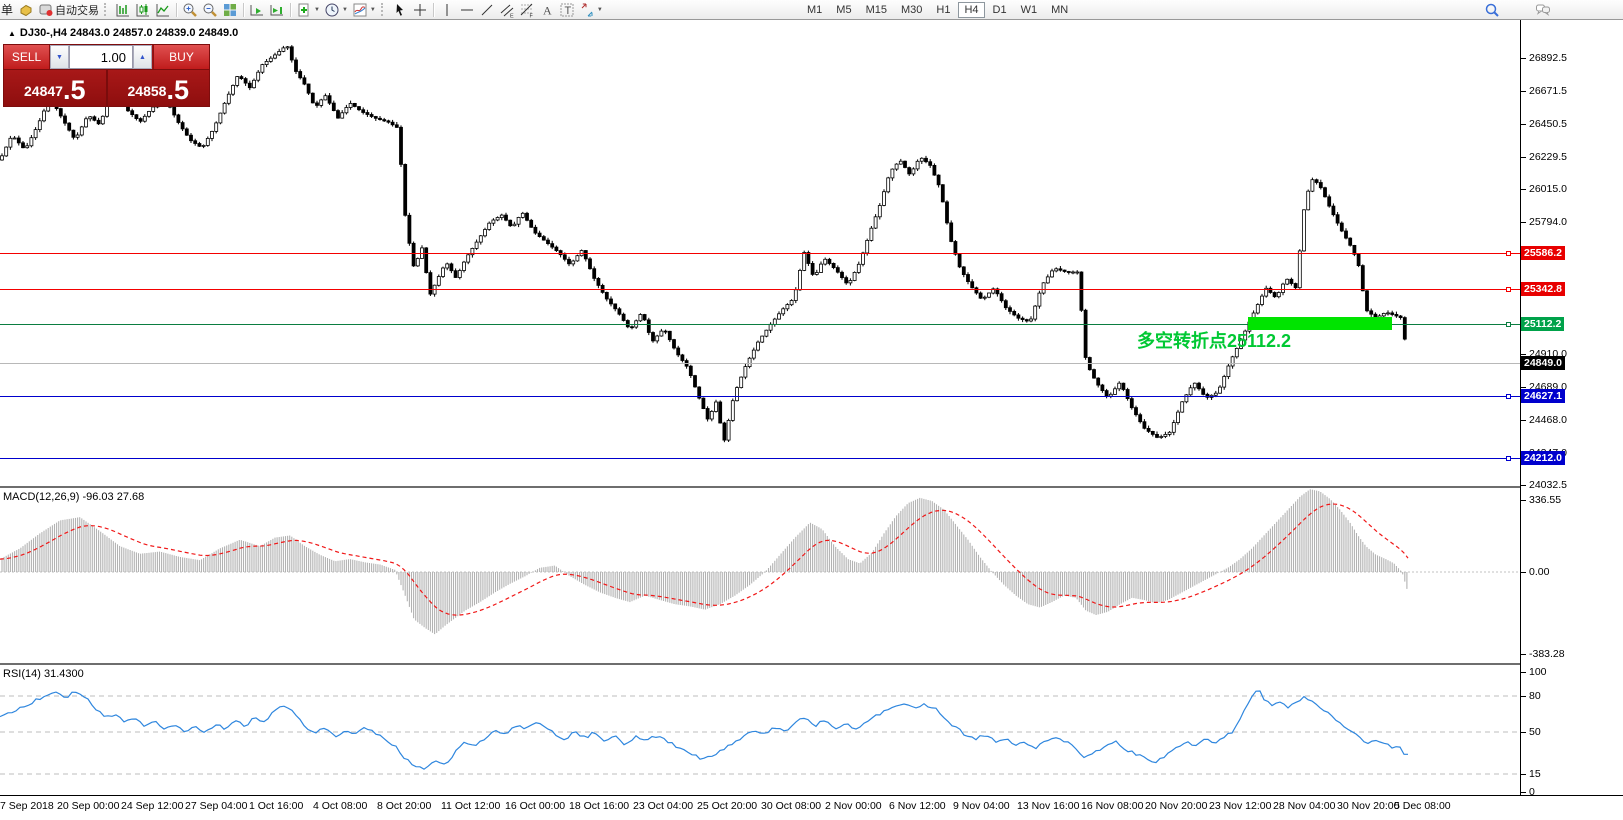 This screenshot has width=1623, height=820. Describe the element at coordinates (981, 806) in the screenshot. I see `time-axis-label: 9 Nov 04:00` at that location.